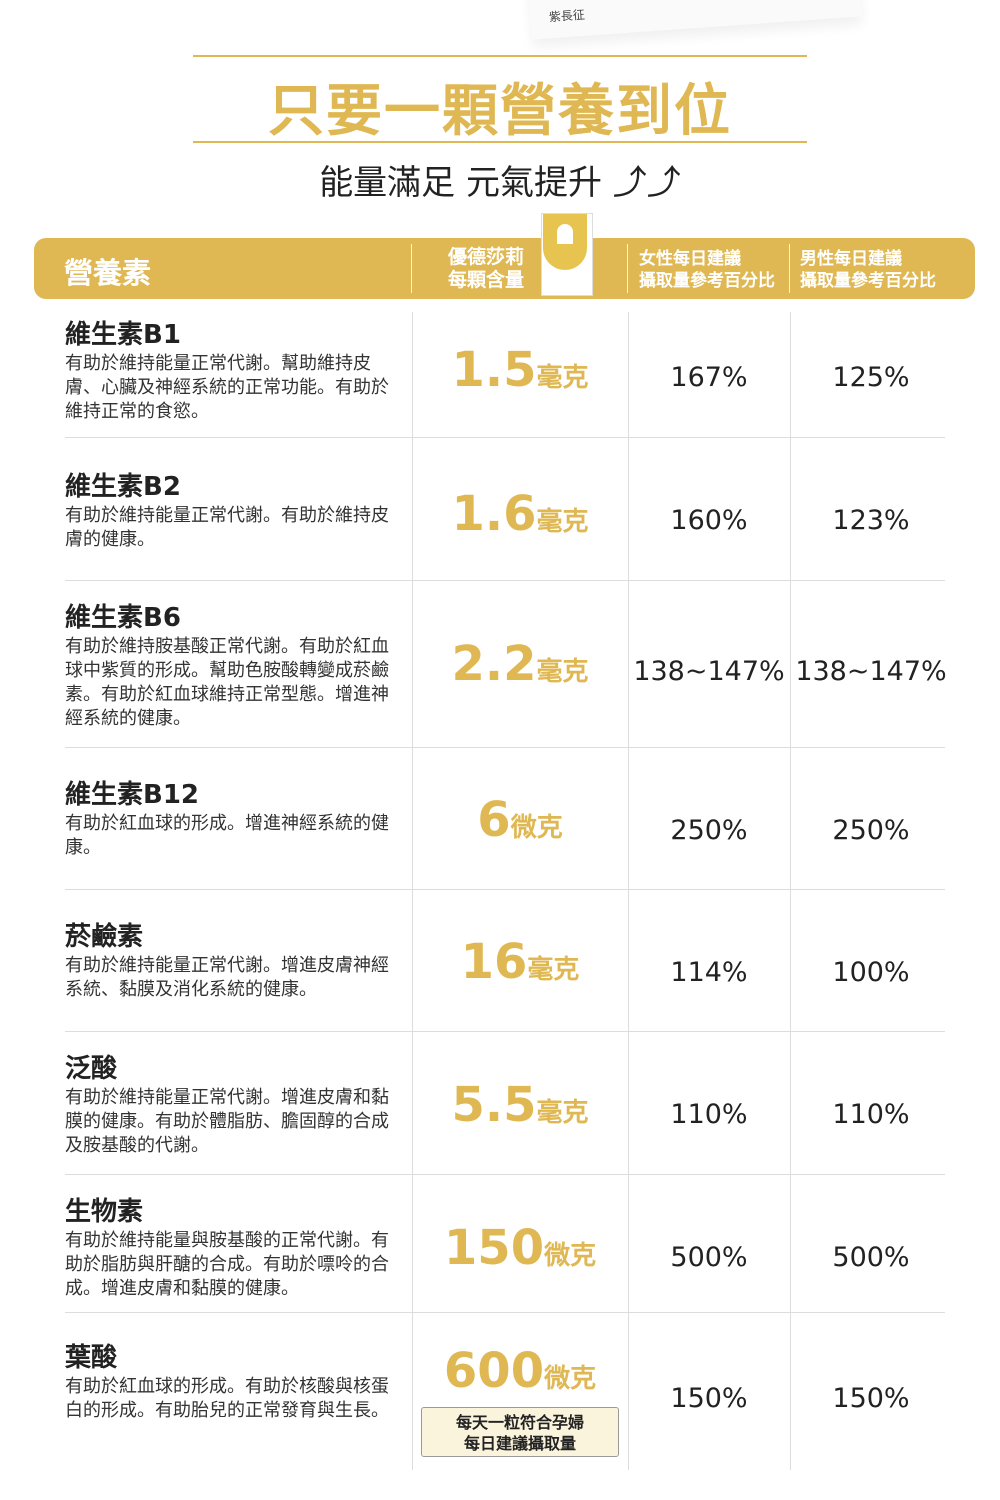 The image size is (1000, 1500). I want to click on product-card-peek: 紫長征, so click(695, 20).